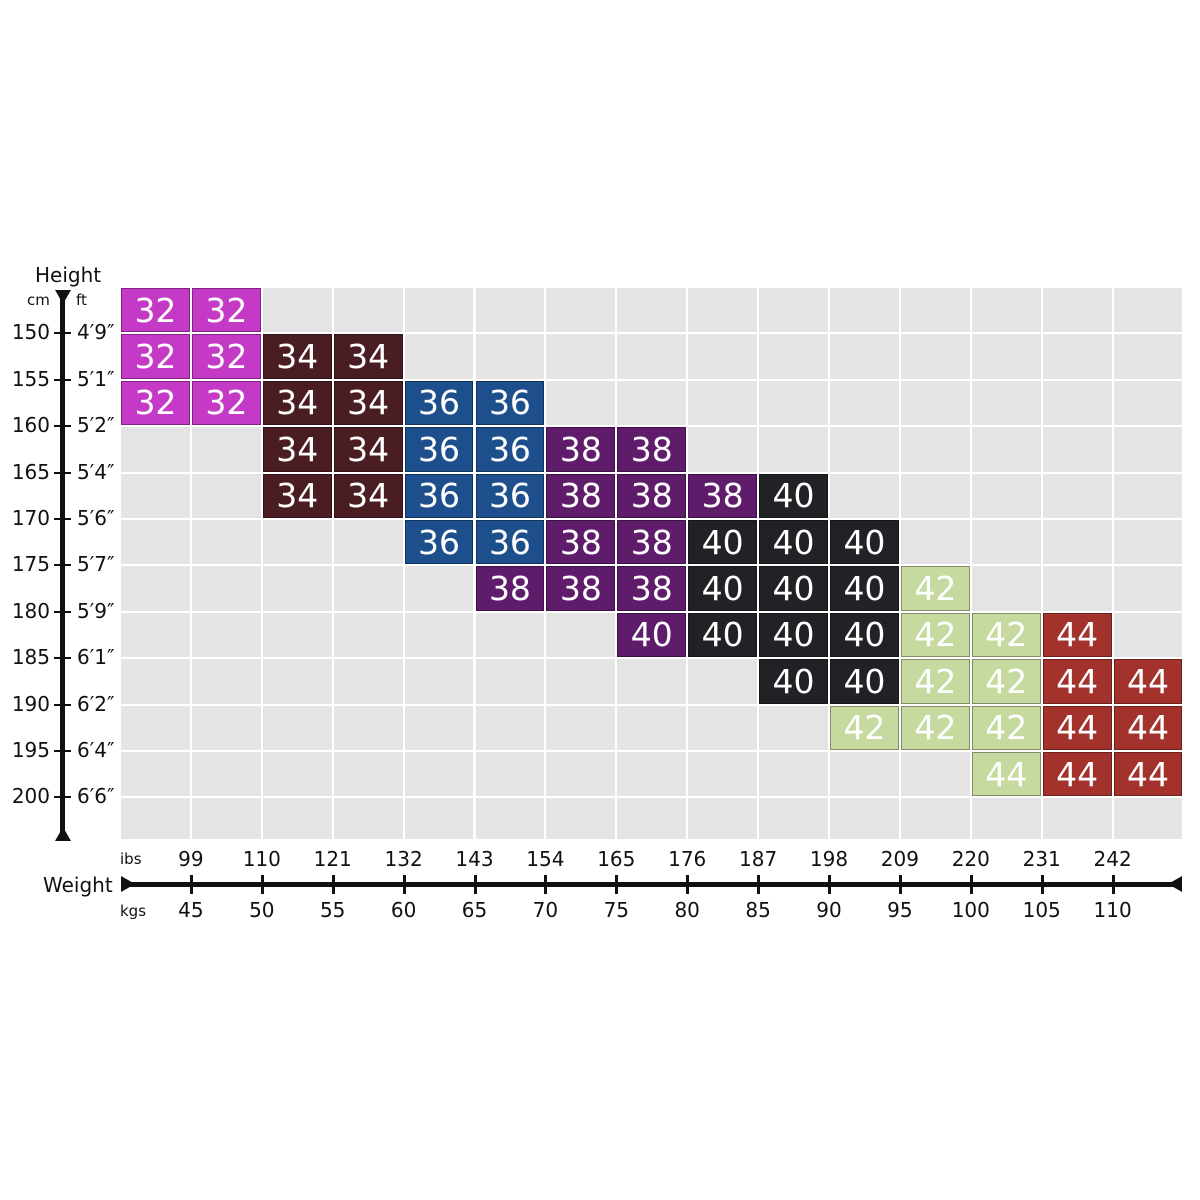 This screenshot has height=1200, width=1200. Describe the element at coordinates (651, 884) in the screenshot. I see `weight-axis-line` at that location.